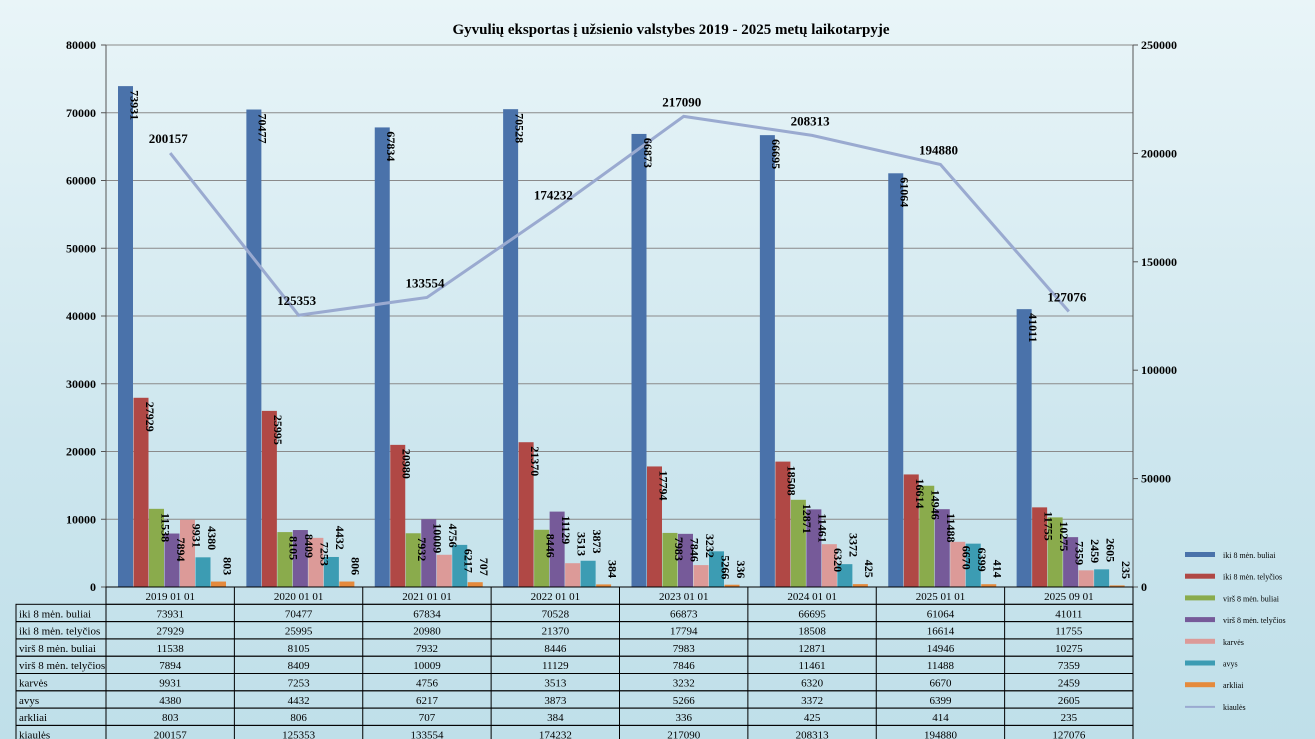 The width and height of the screenshot is (1315, 739). I want to click on table-cell: 8446, so click(555, 649).